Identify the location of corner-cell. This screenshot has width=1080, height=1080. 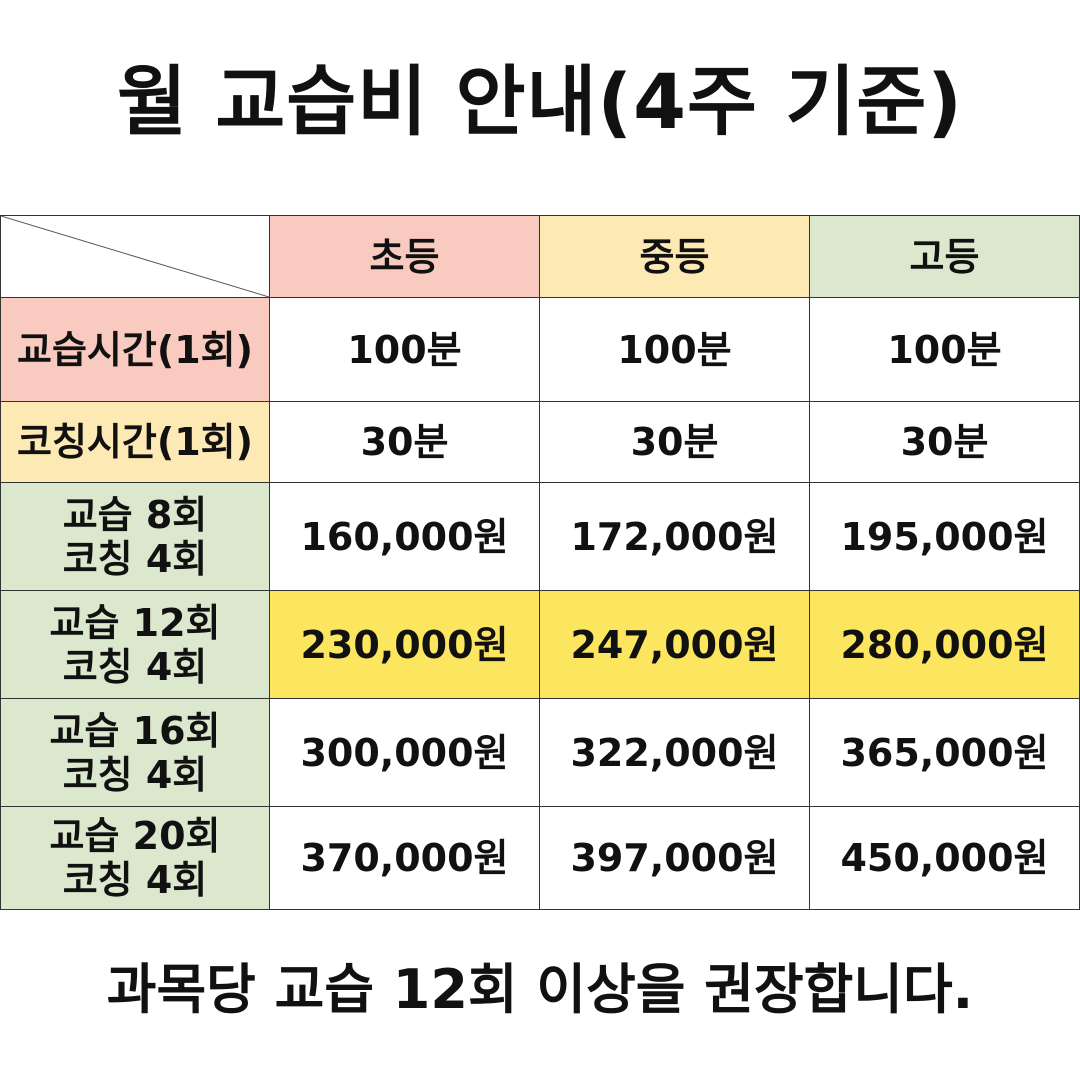
(135, 256).